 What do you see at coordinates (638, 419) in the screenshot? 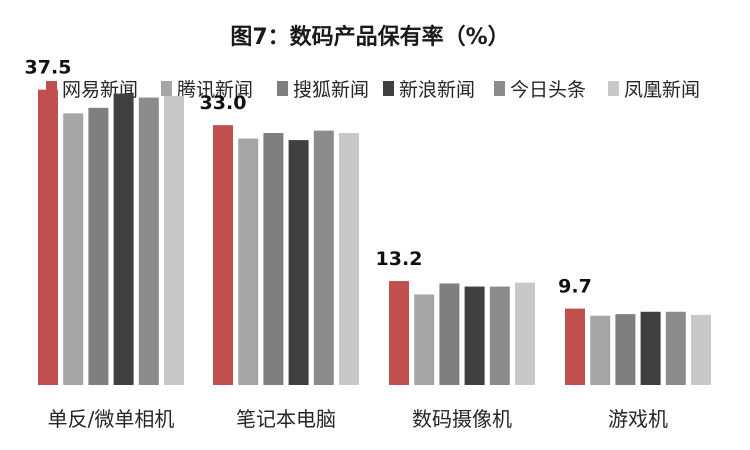
I see `category-label: 游戏机` at bounding box center [638, 419].